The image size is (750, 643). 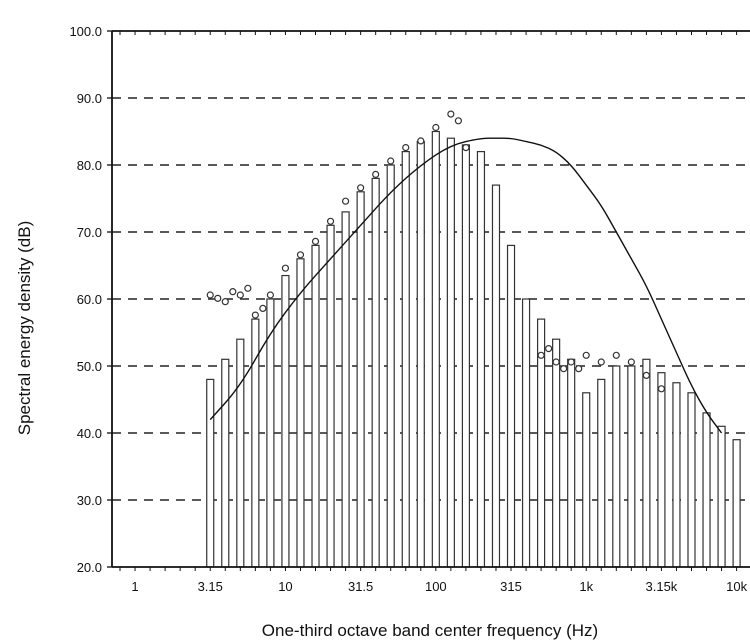 What do you see at coordinates (511, 586) in the screenshot?
I see `x-tick-label: 315` at bounding box center [511, 586].